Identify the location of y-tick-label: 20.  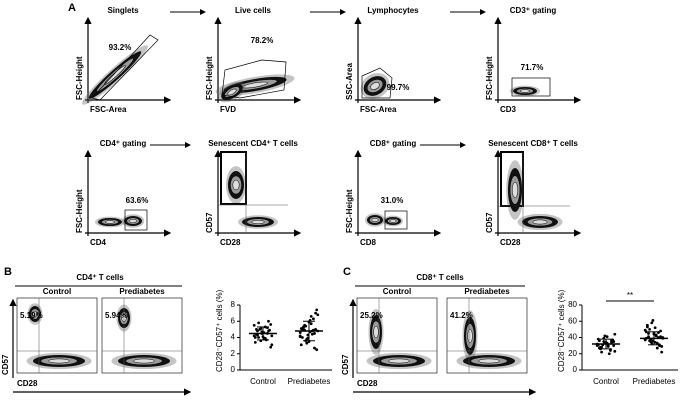
(572, 353).